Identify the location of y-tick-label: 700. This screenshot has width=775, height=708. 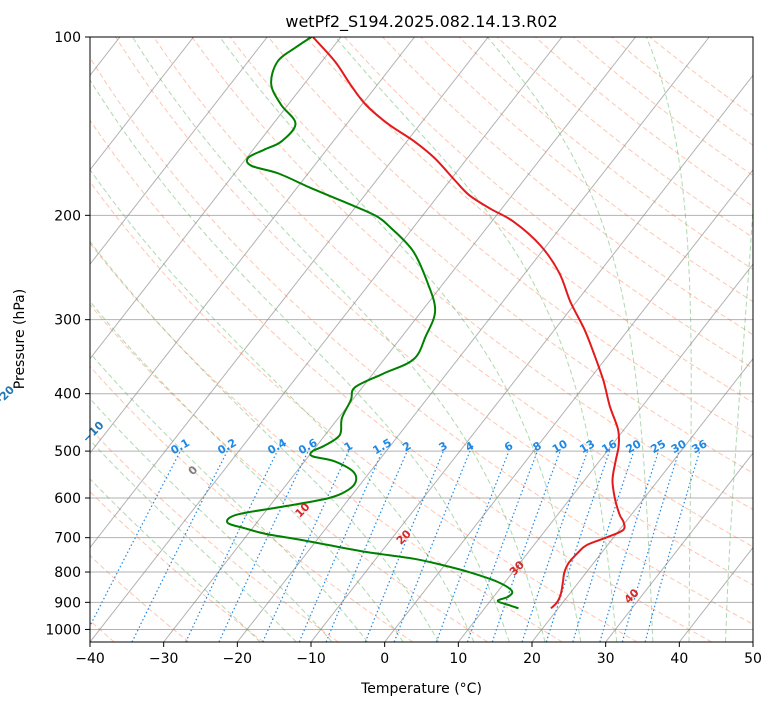
(67, 539).